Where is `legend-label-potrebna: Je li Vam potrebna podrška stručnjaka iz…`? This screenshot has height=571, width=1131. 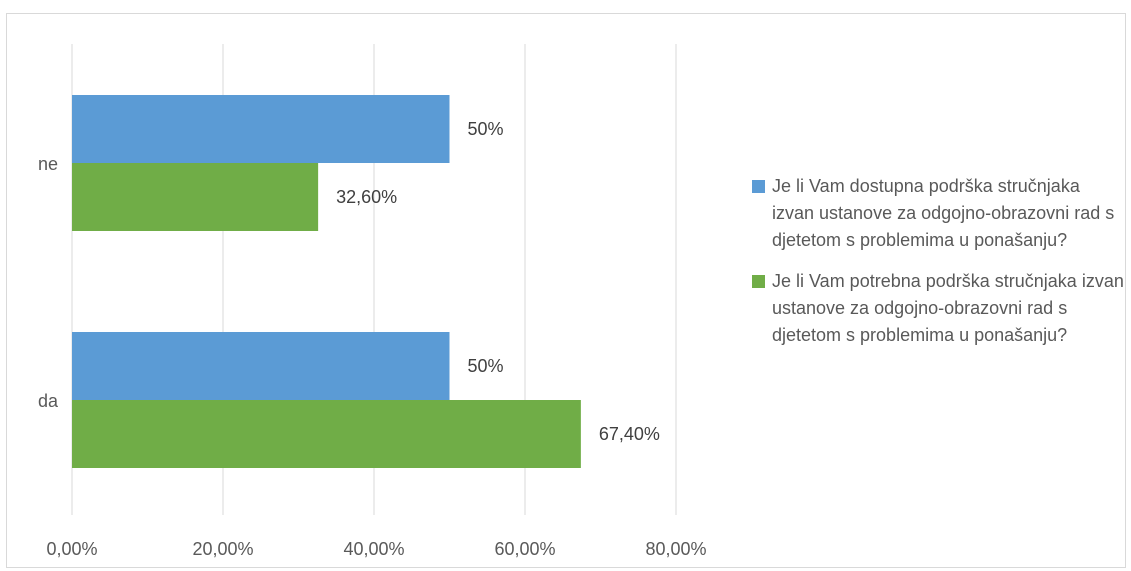
legend-label-potrebna: Je li Vam potrebna podrška stručnjaka iz… is located at coordinates (948, 308).